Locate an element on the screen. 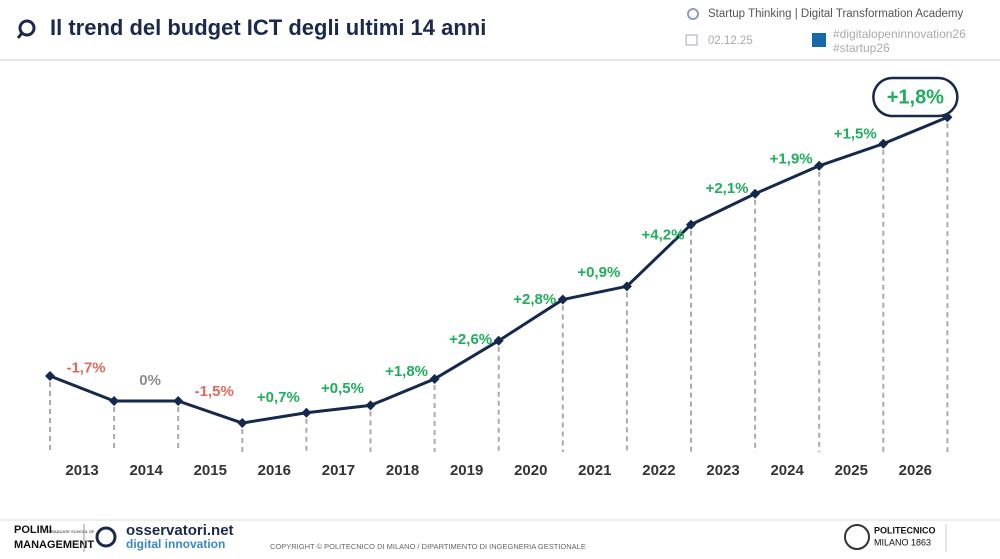 The image size is (1000, 559). x-tick-label: 2015 is located at coordinates (210, 470).